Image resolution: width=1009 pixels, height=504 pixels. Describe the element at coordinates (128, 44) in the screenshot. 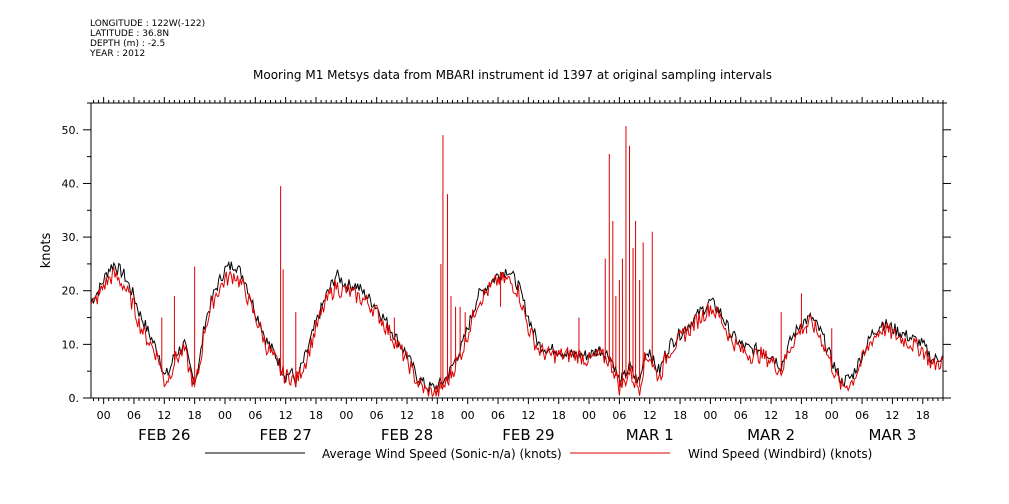

I see `depth-label: DEPTH (m) : -2.5` at that location.